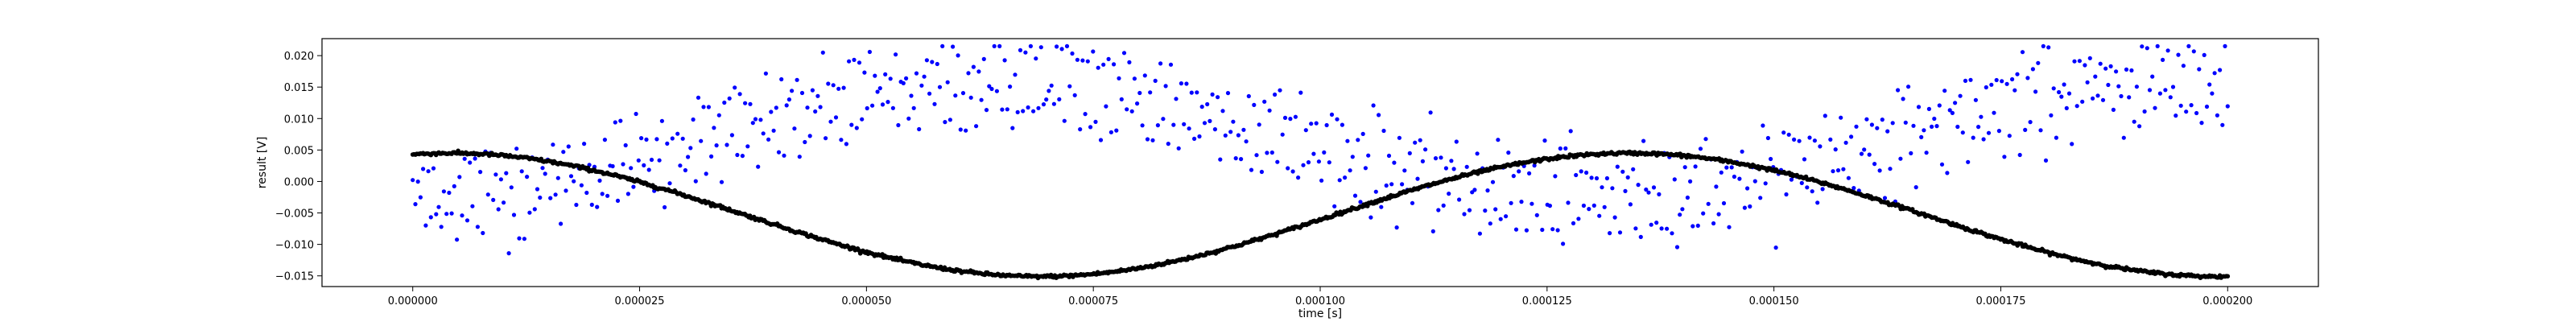 Image resolution: width=2576 pixels, height=326 pixels. Describe the element at coordinates (413, 301) in the screenshot. I see `x-tick-label: 0.000000` at that location.